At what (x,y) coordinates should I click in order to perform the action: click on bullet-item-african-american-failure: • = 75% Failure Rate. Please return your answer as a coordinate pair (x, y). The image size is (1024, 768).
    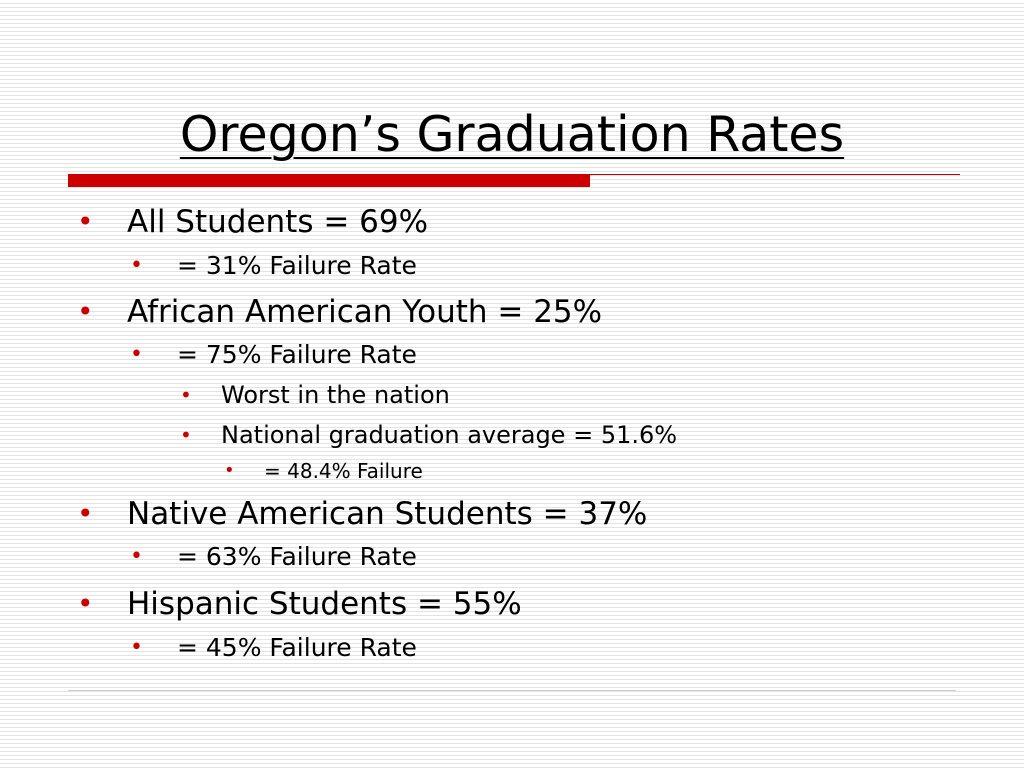
    Looking at the image, I should click on (273, 355).